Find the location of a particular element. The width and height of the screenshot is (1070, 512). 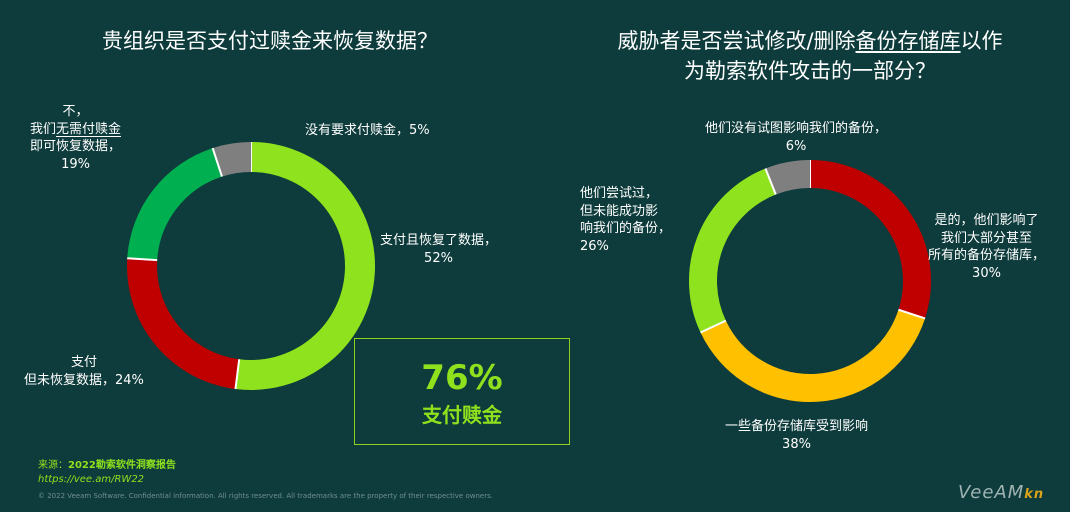

callout-label: 支付赎金 is located at coordinates (462, 415).